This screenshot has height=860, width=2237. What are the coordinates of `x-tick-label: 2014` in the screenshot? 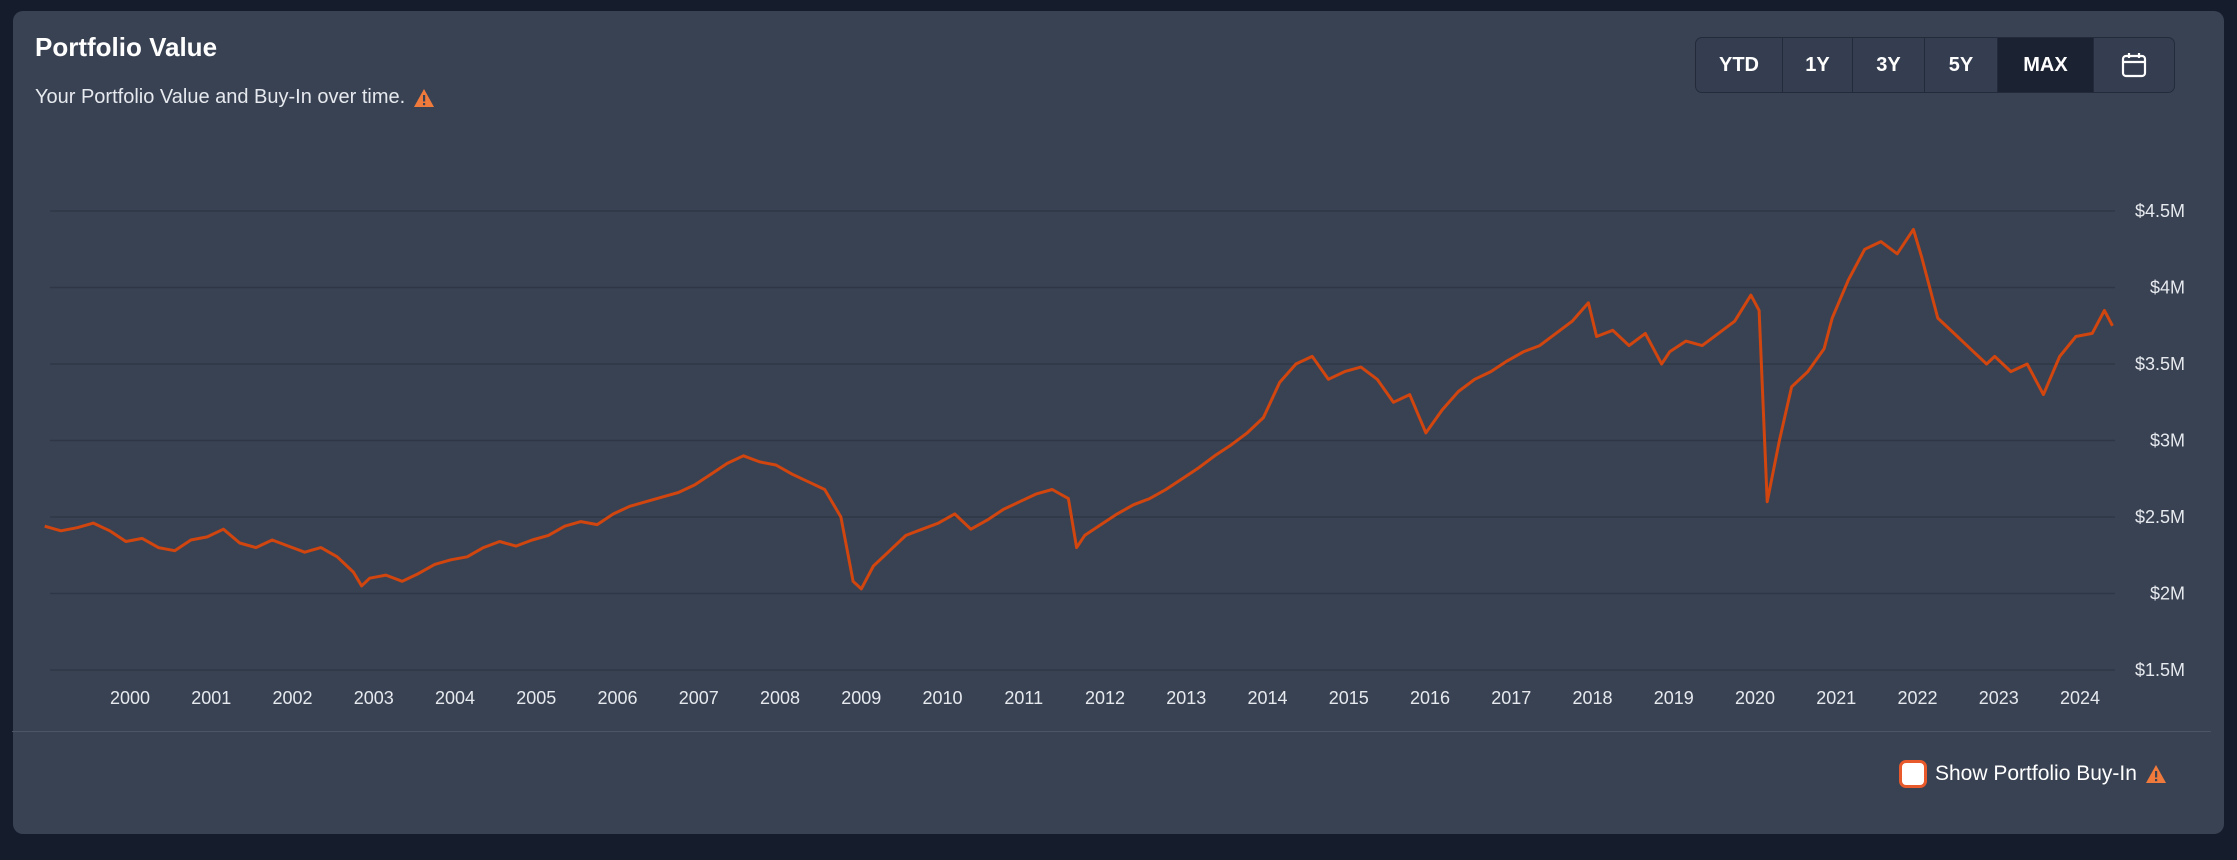 It's located at (1267, 698).